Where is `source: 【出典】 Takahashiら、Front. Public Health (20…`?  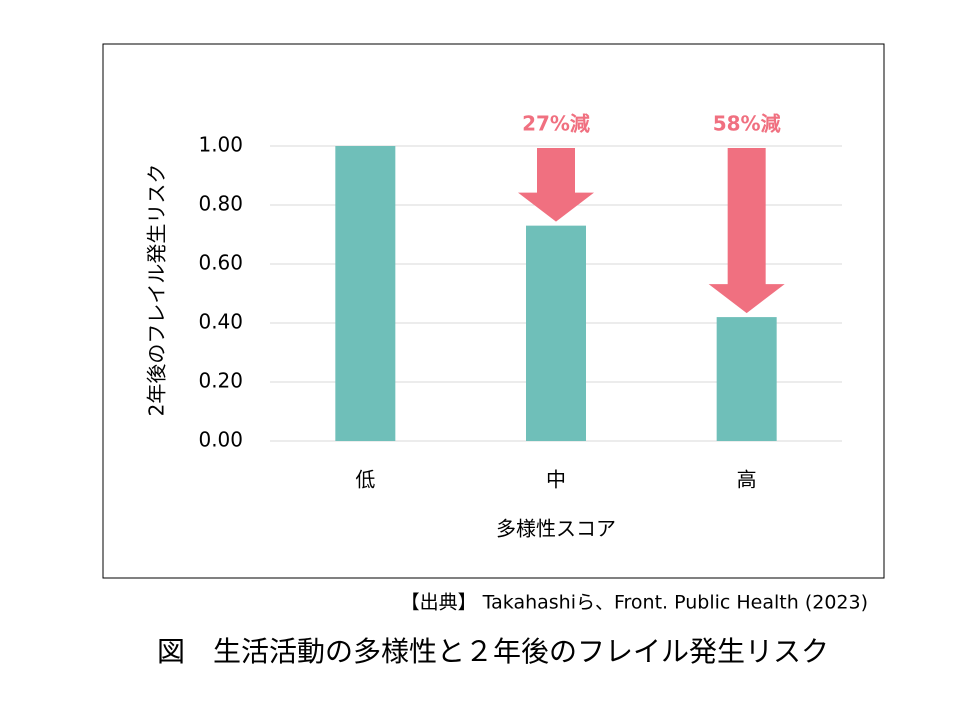
source: 【出典】 Takahashiら、Front. Public Health (20… is located at coordinates (634, 603).